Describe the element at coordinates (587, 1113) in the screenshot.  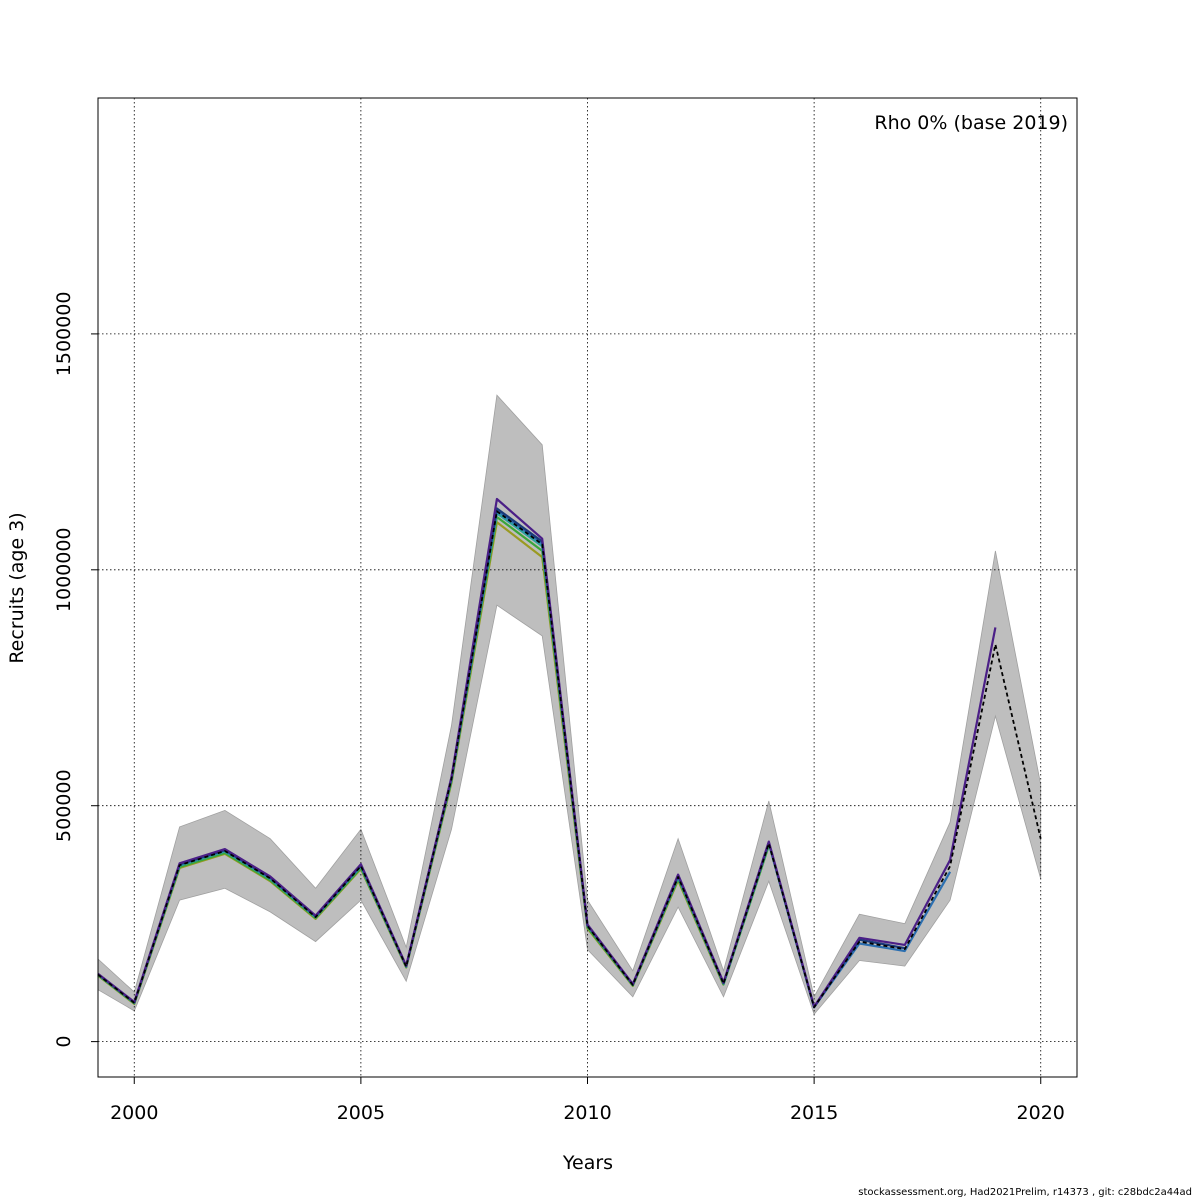
I see `x-tick-label: 2010` at that location.